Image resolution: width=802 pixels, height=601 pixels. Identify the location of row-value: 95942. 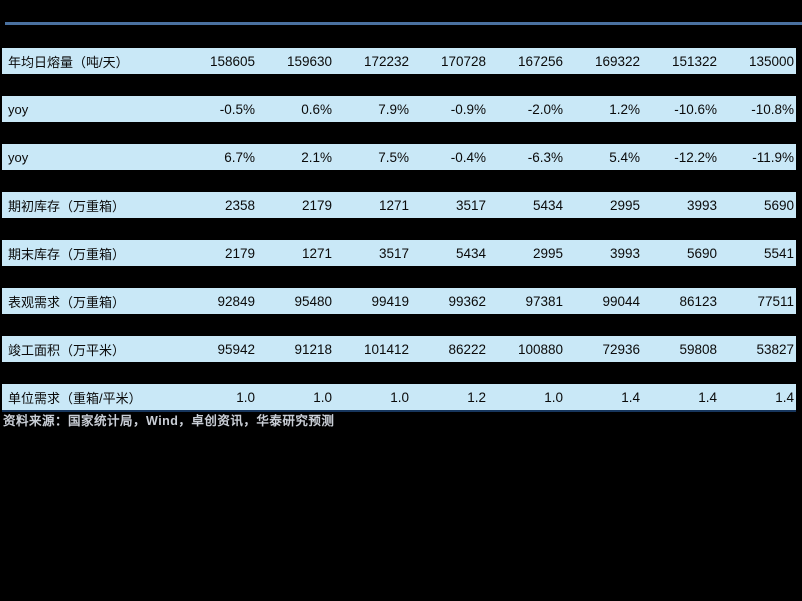
(236, 349).